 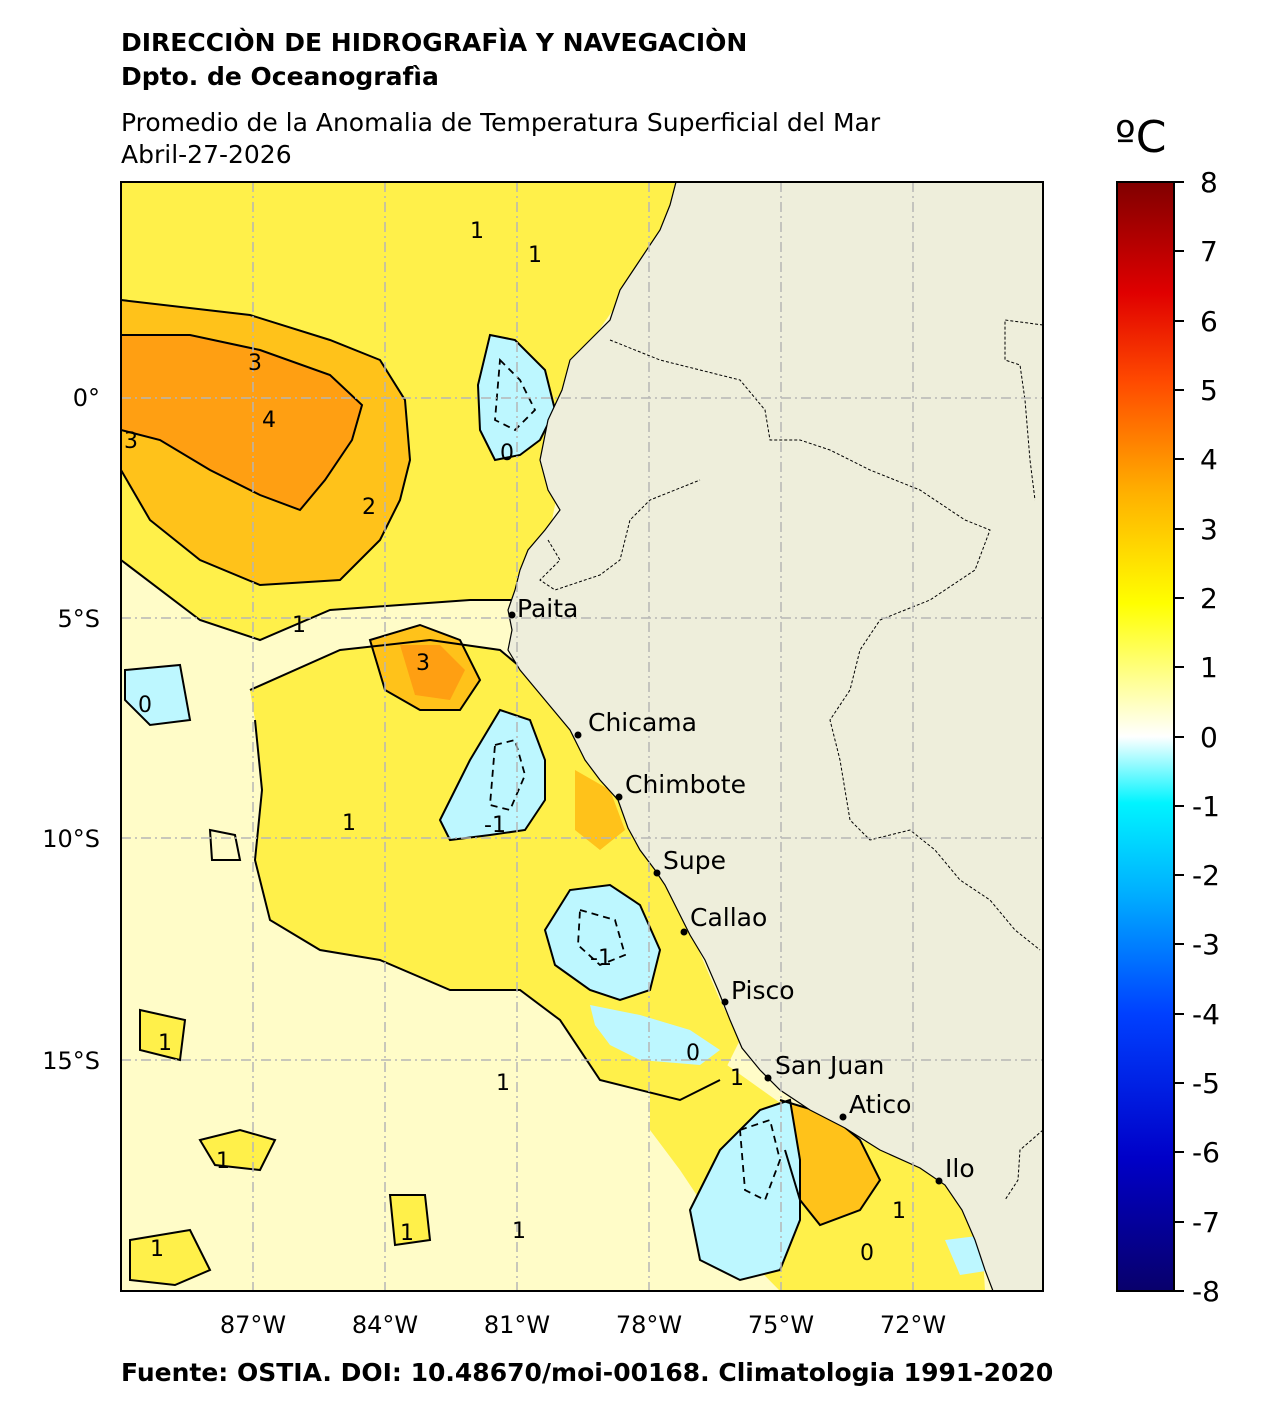 What do you see at coordinates (547, 608) in the screenshot?
I see `city-label-paita: Paita` at bounding box center [547, 608].